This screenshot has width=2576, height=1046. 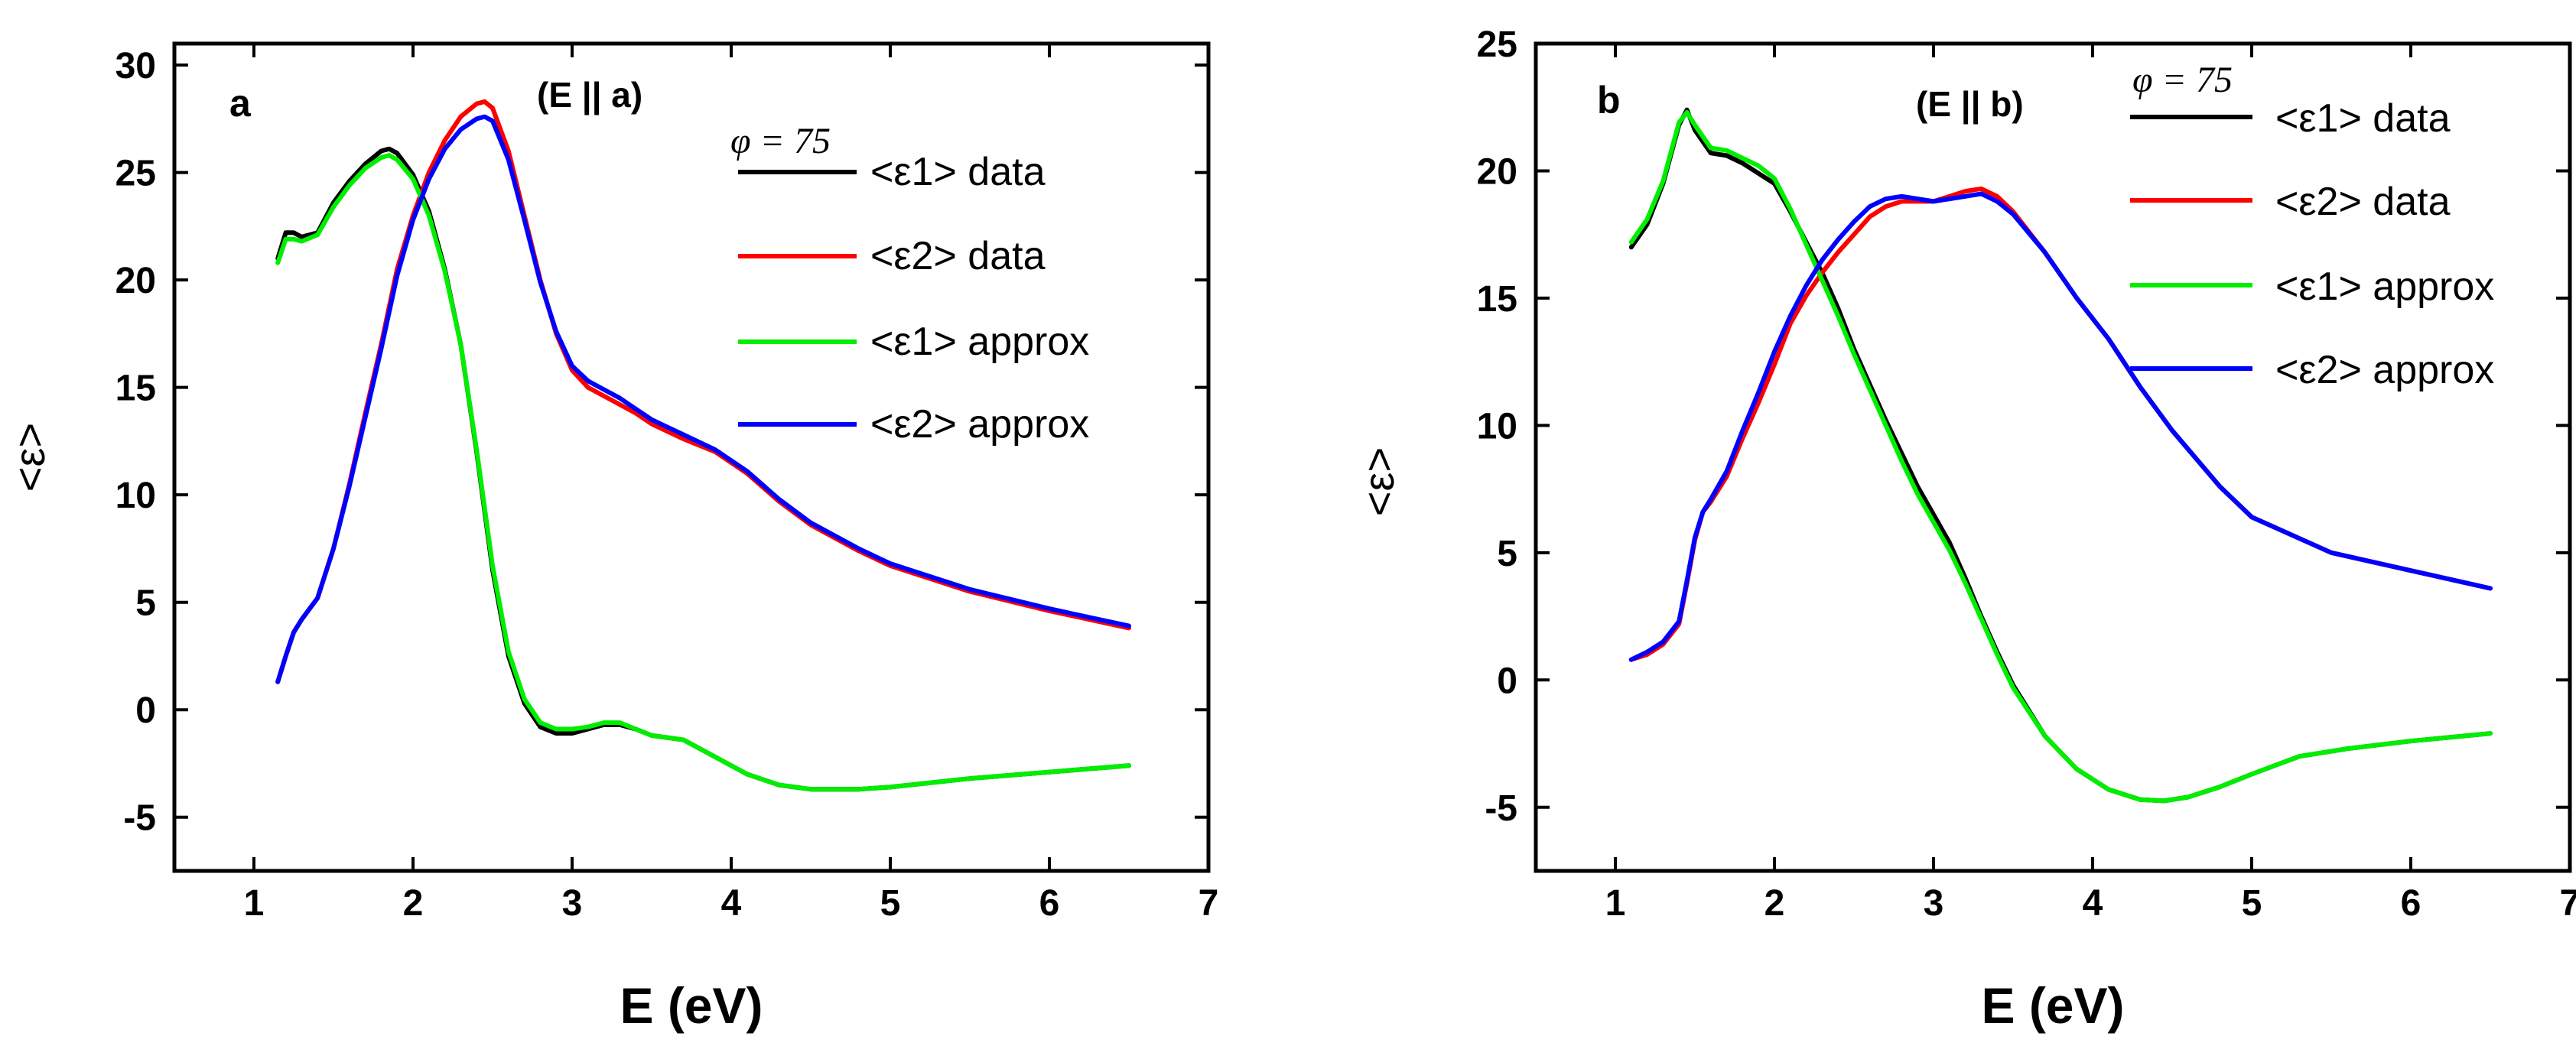 I want to click on panel-b-x-tick-label: 6, so click(x=2411, y=903).